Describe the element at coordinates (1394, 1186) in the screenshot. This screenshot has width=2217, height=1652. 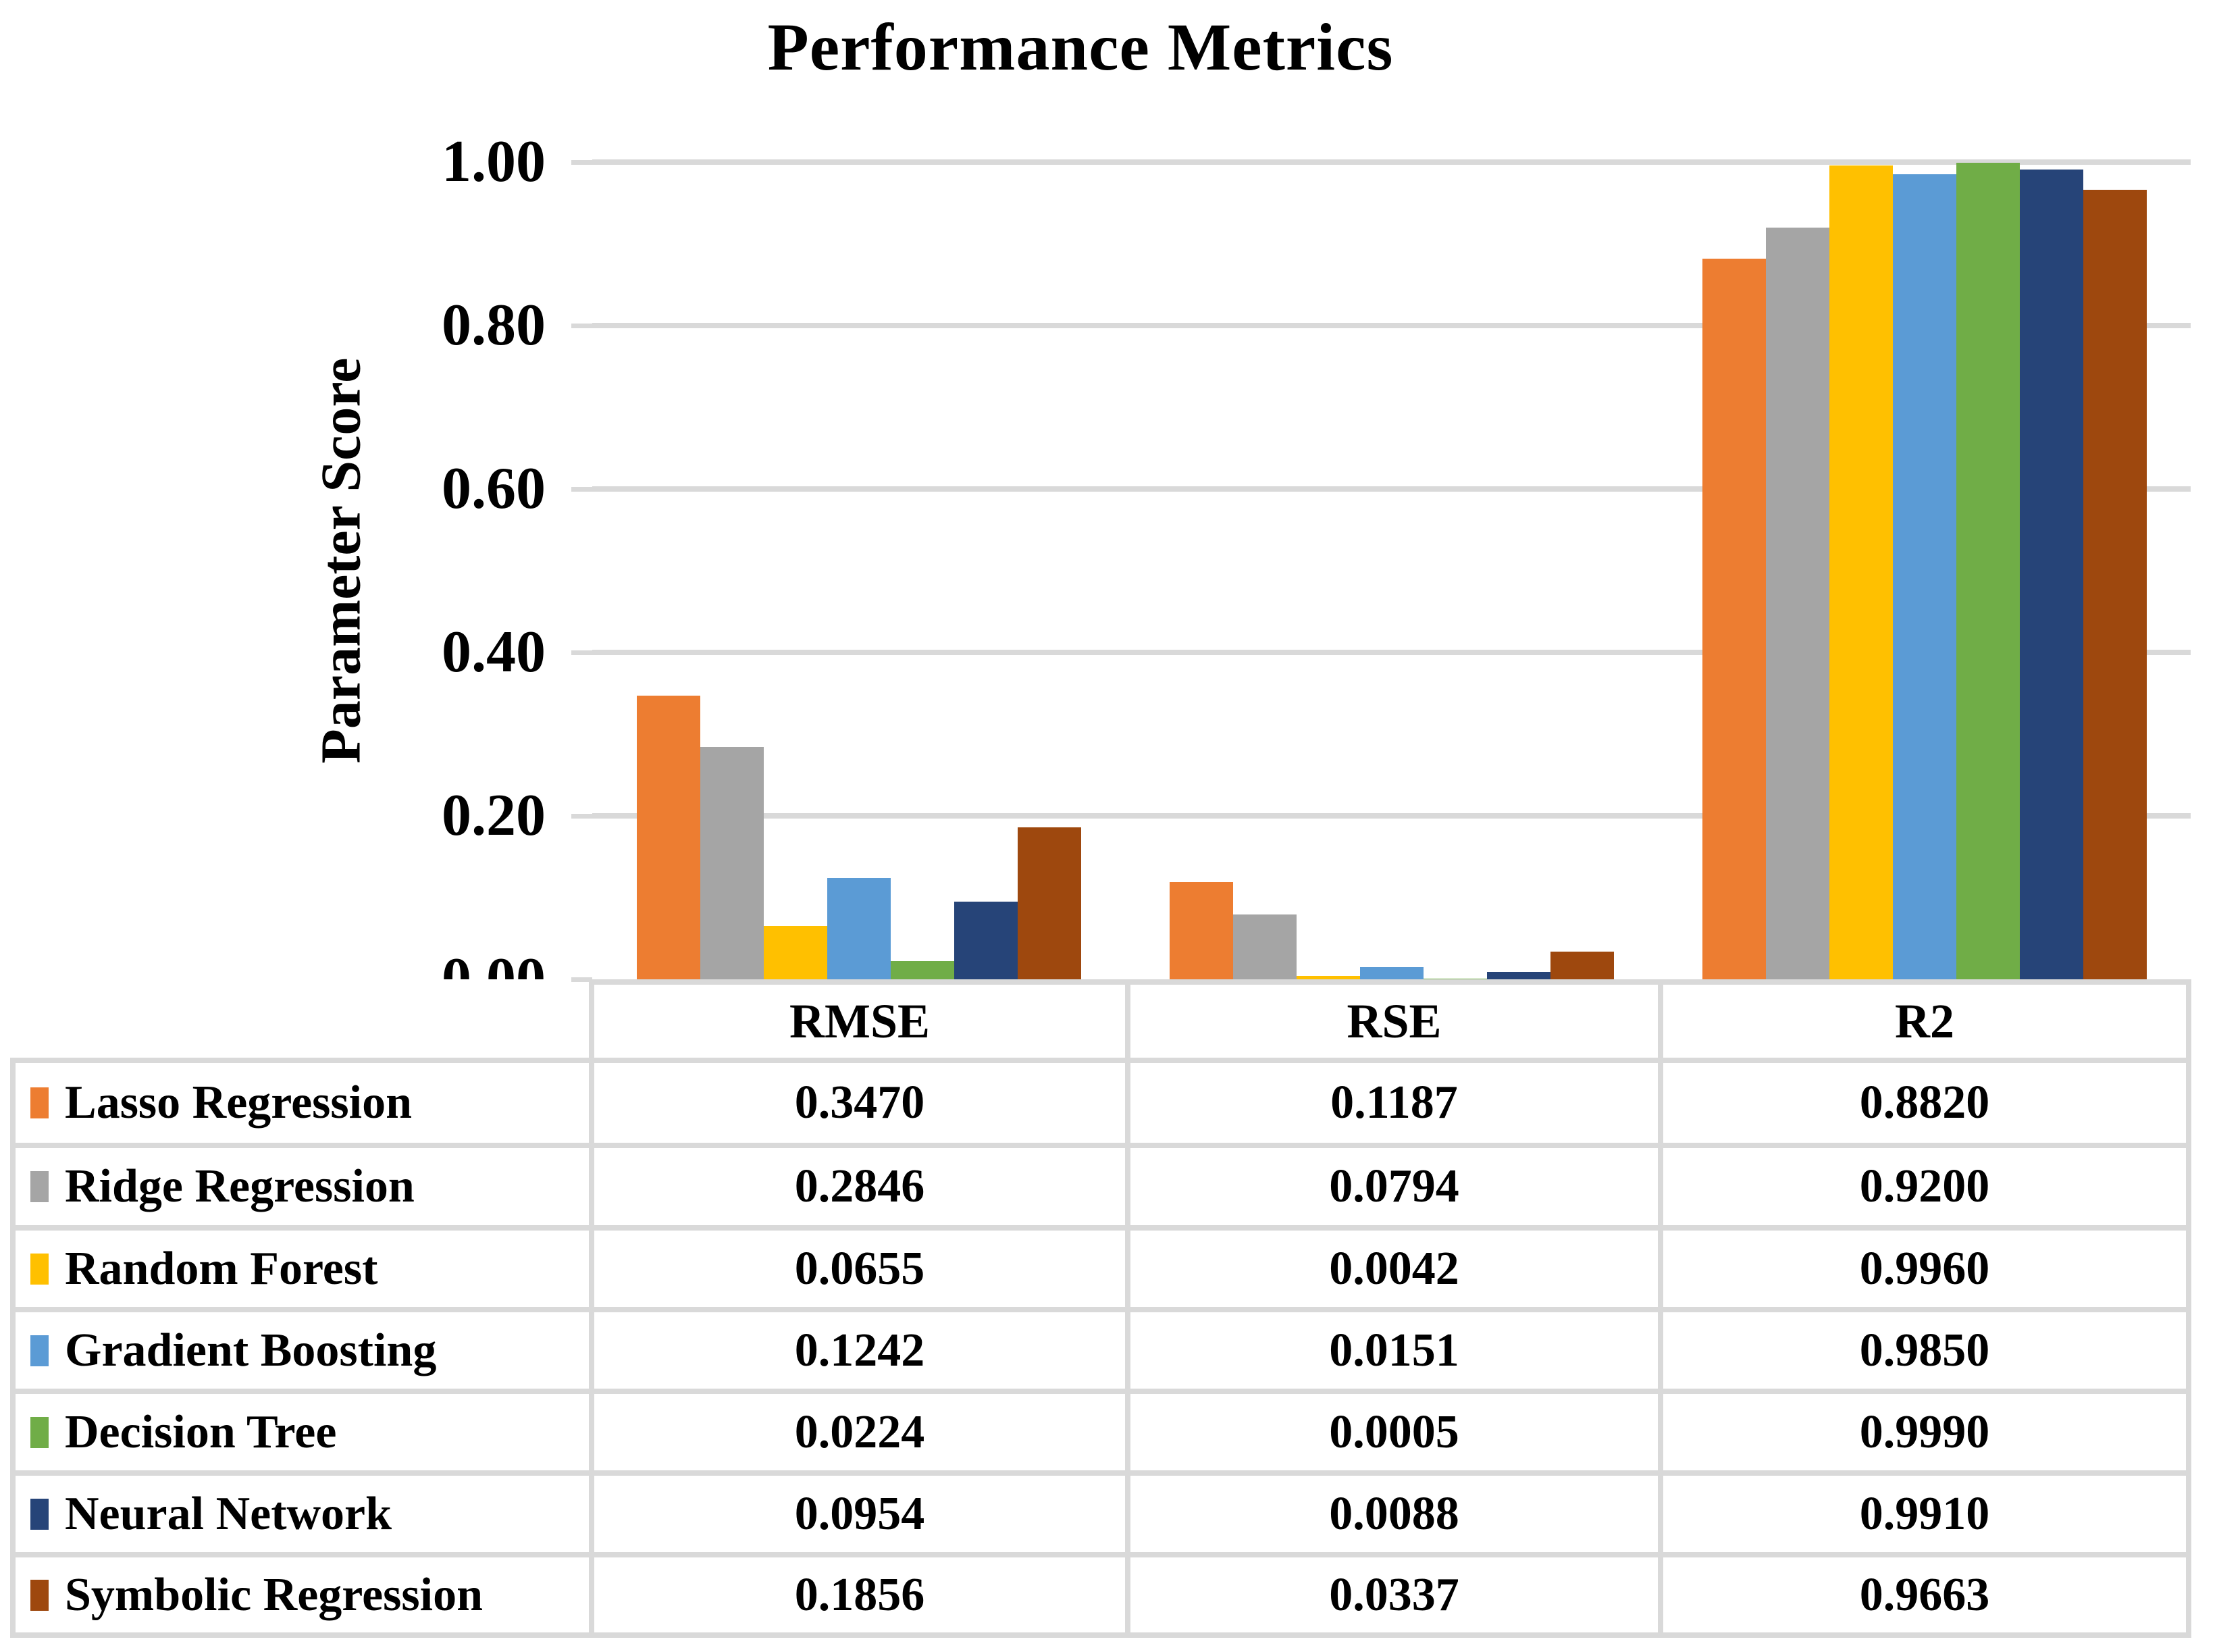
I see `table-value-cell: 0.0794` at that location.